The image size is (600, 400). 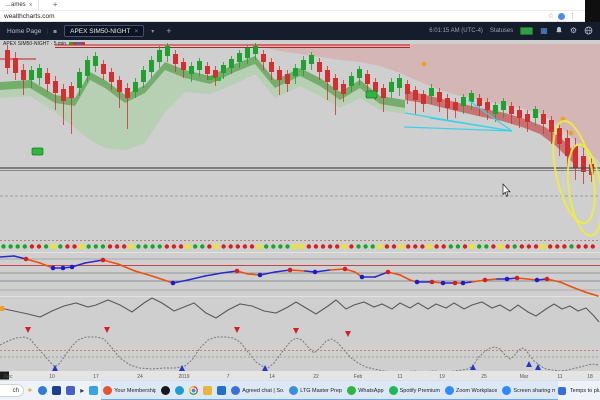 What do you see at coordinates (576, 178) in the screenshot?
I see `yellow-drawn-ellipse` at bounding box center [576, 178].